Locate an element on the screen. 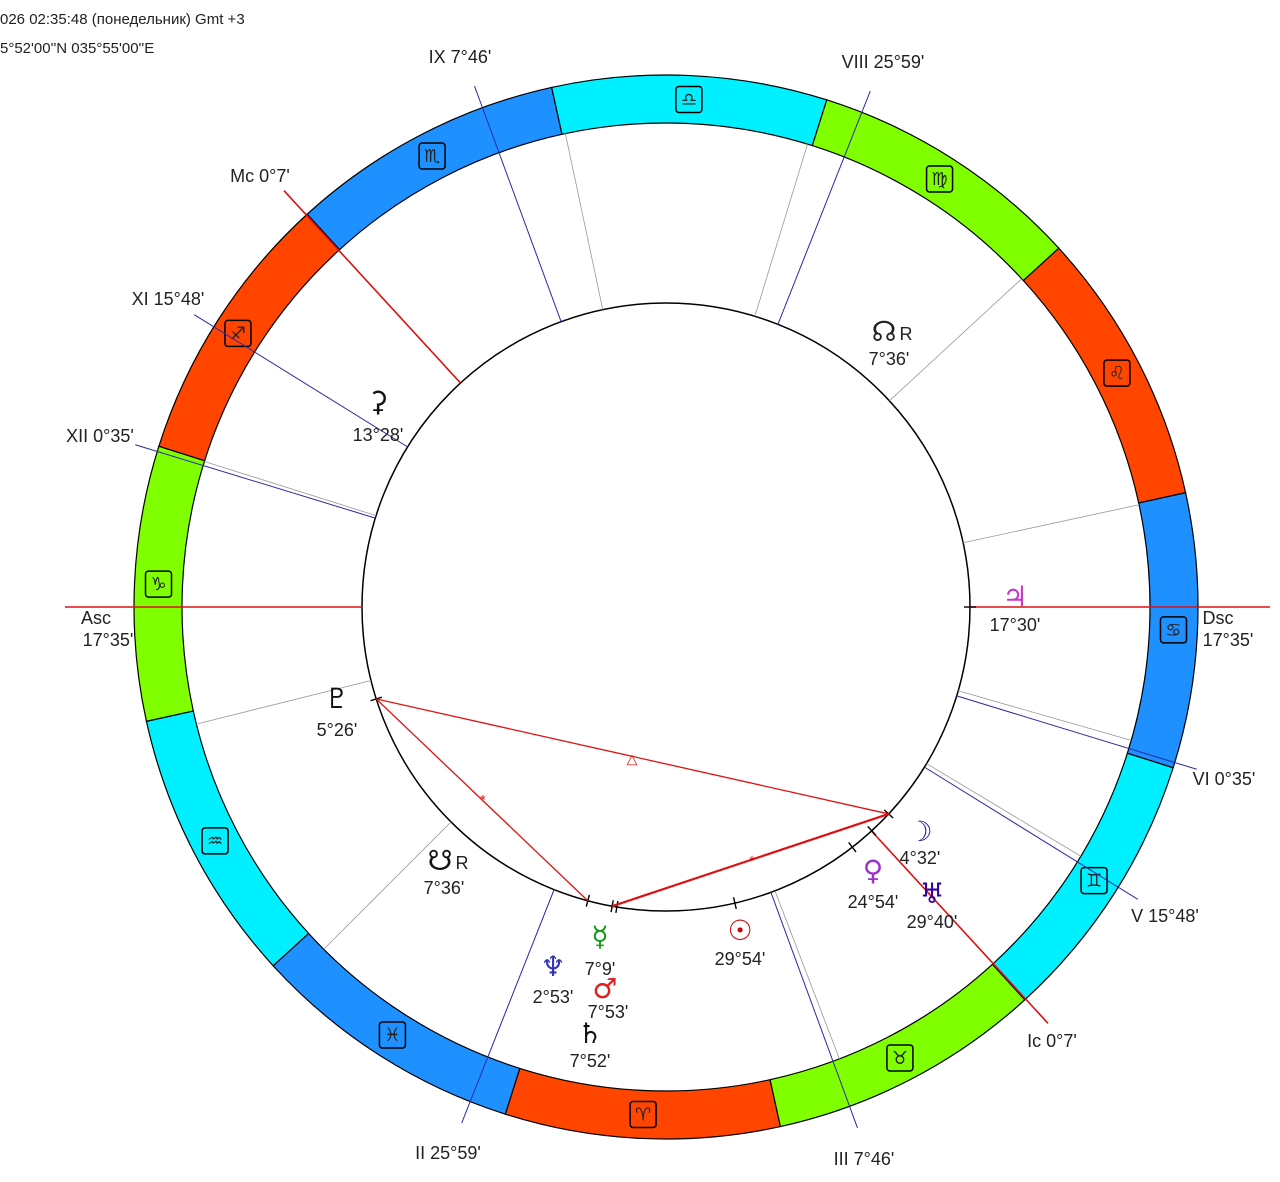  planet-glyph: ♆ is located at coordinates (552, 966).